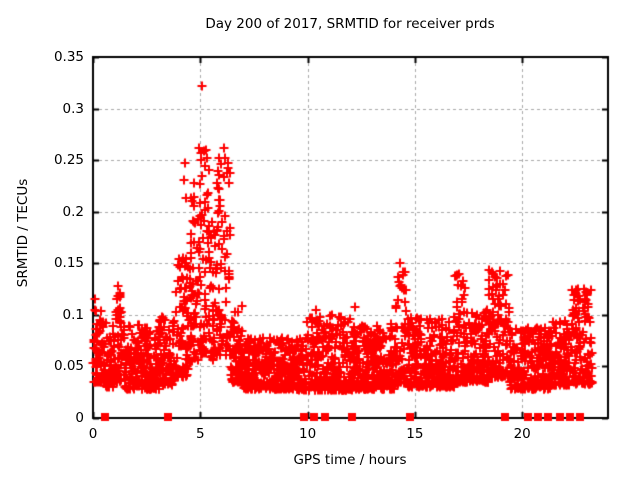  I want to click on y-tick-label: 0.3, so click(73, 108).